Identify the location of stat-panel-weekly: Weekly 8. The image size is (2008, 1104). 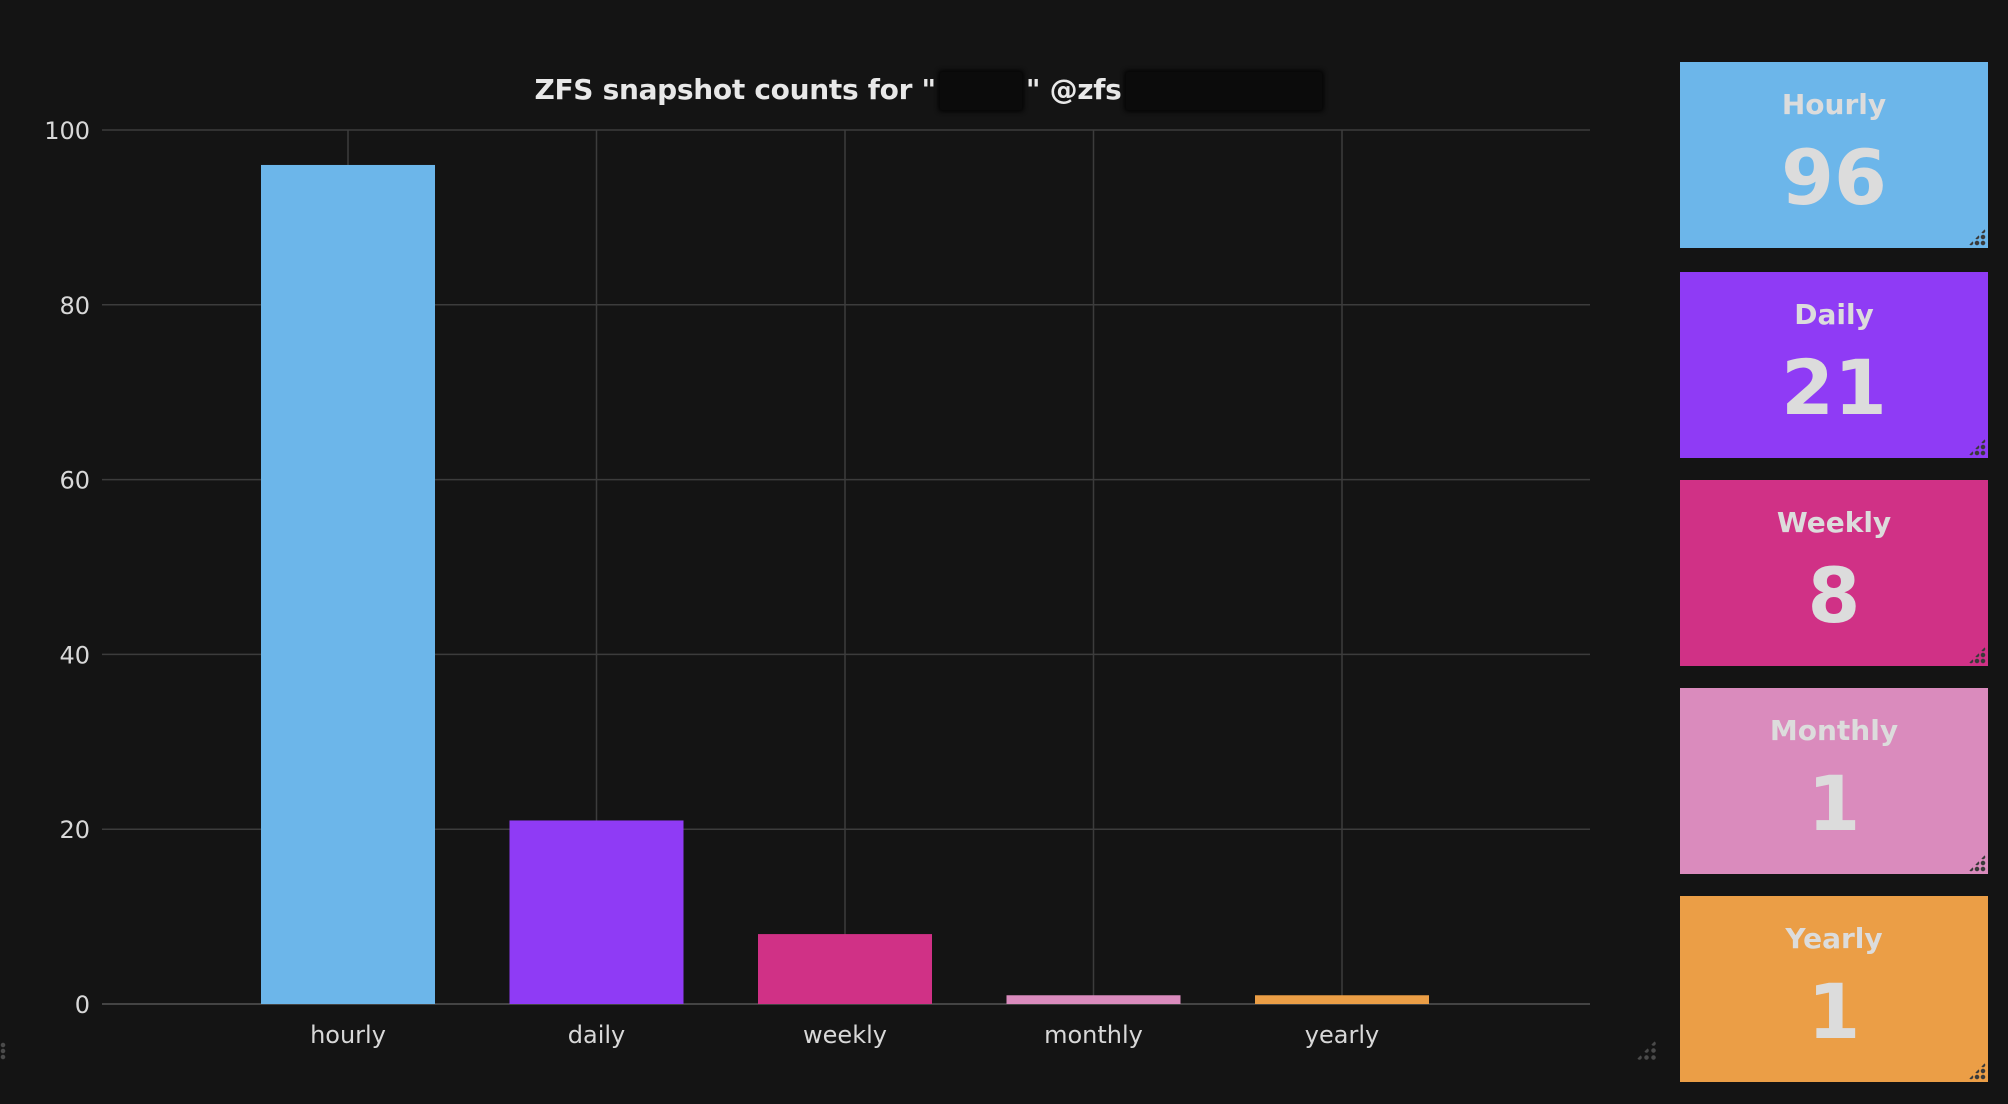
(1834, 573).